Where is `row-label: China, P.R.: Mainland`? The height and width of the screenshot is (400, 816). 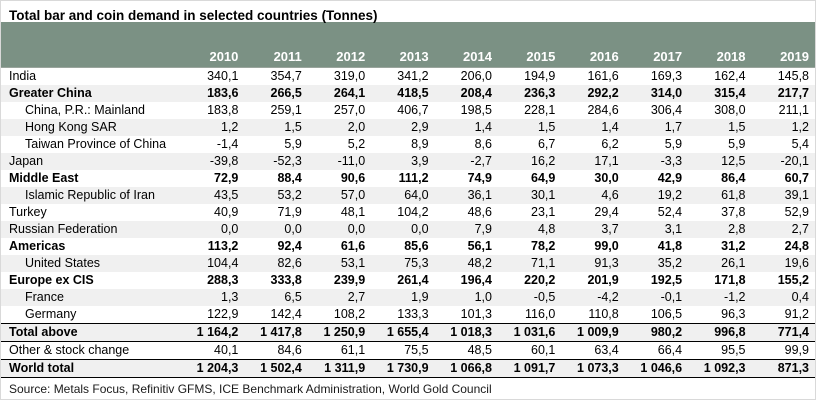 row-label: China, P.R.: Mainland is located at coordinates (85, 110).